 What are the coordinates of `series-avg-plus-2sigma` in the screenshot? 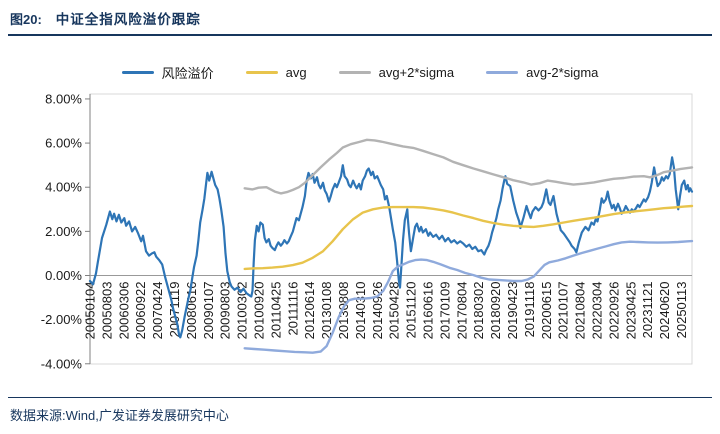 It's located at (468, 166).